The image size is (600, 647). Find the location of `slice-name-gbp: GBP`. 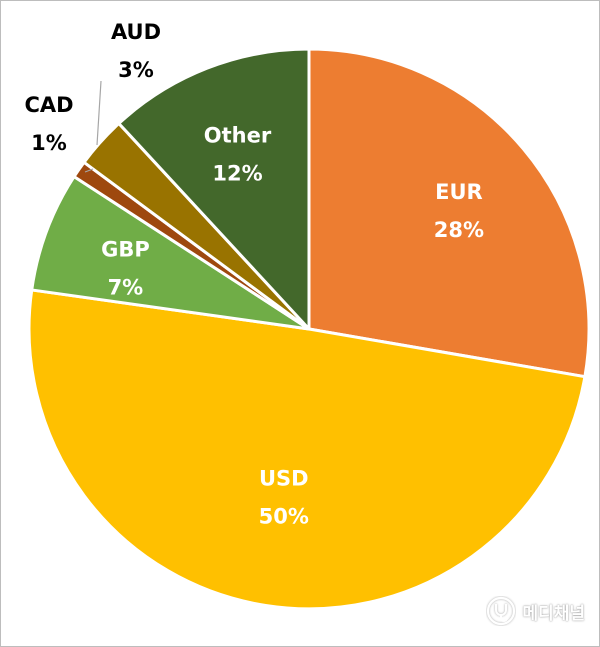

slice-name-gbp: GBP is located at coordinates (125, 249).